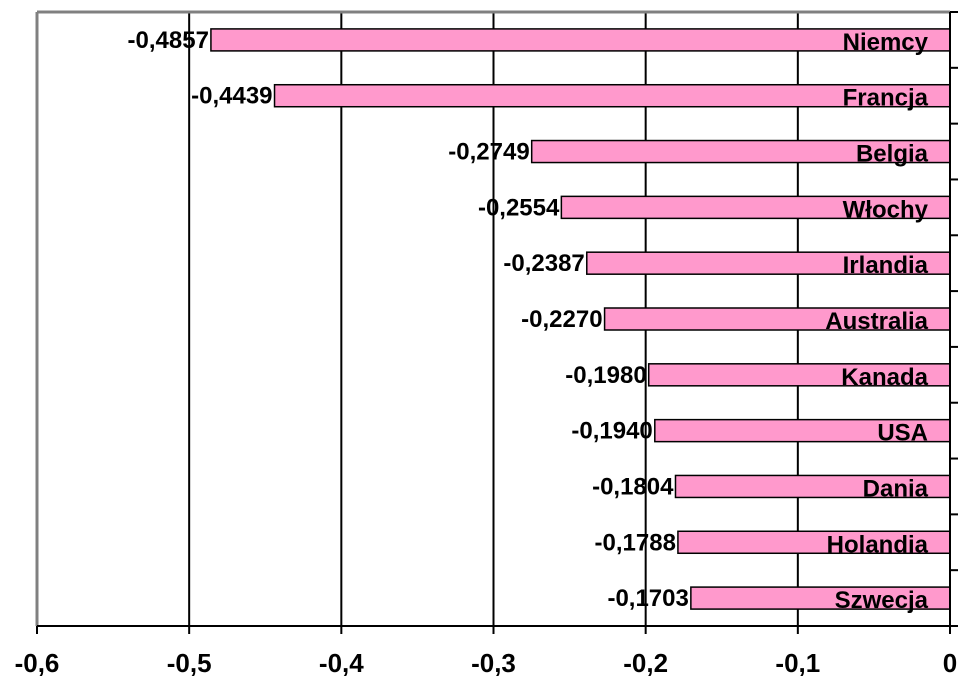 The image size is (961, 683). Describe the element at coordinates (611, 431) in the screenshot. I see `data-label: -0,1940` at that location.